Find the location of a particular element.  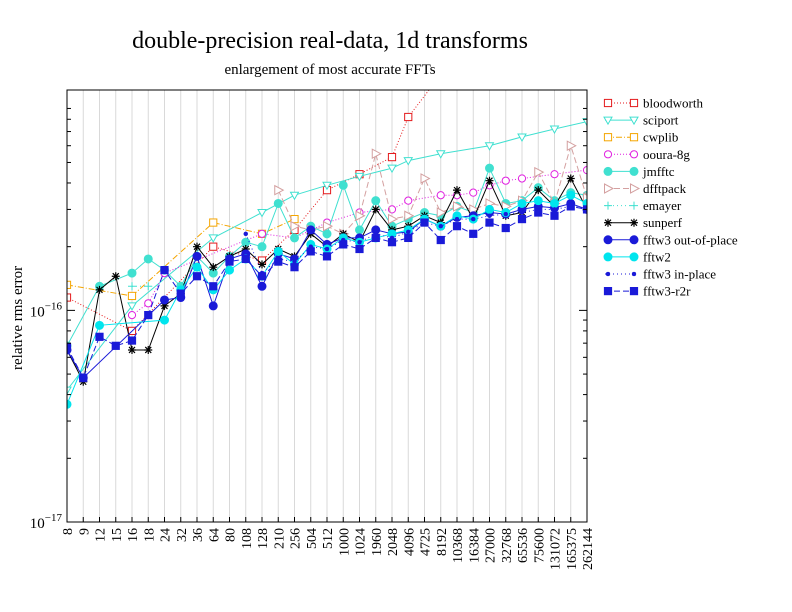

legend-label-fftw3-out-of-place: fftw3 out-of-place is located at coordinates (690, 239).